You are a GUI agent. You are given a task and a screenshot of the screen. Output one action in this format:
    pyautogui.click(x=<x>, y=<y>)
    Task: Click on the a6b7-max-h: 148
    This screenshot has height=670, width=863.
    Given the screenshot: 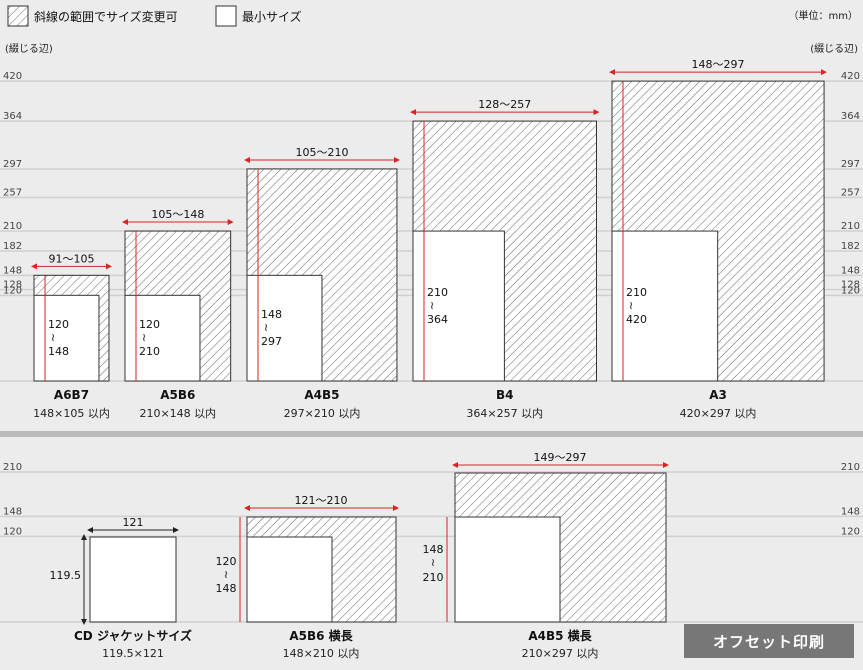 What is the action you would take?
    pyautogui.click(x=58, y=351)
    